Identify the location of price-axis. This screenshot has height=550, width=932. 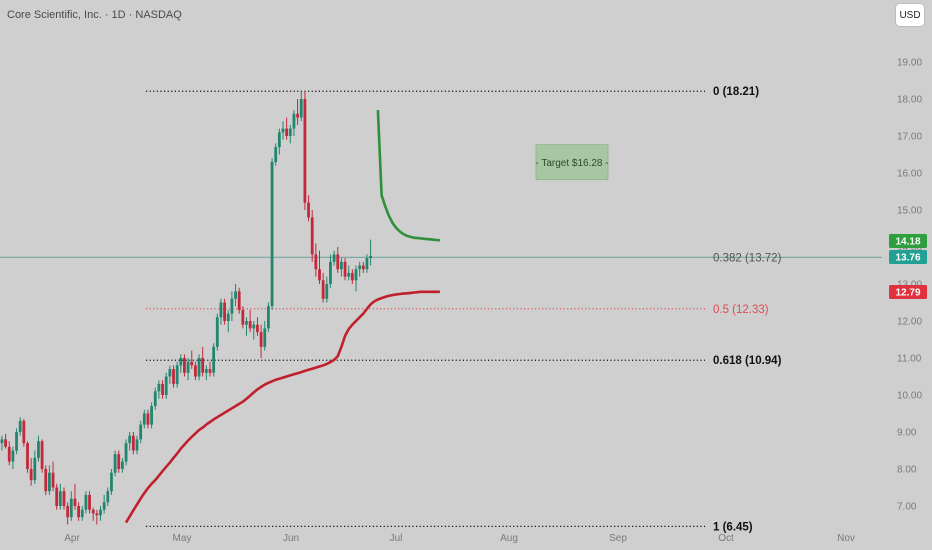
(907, 275).